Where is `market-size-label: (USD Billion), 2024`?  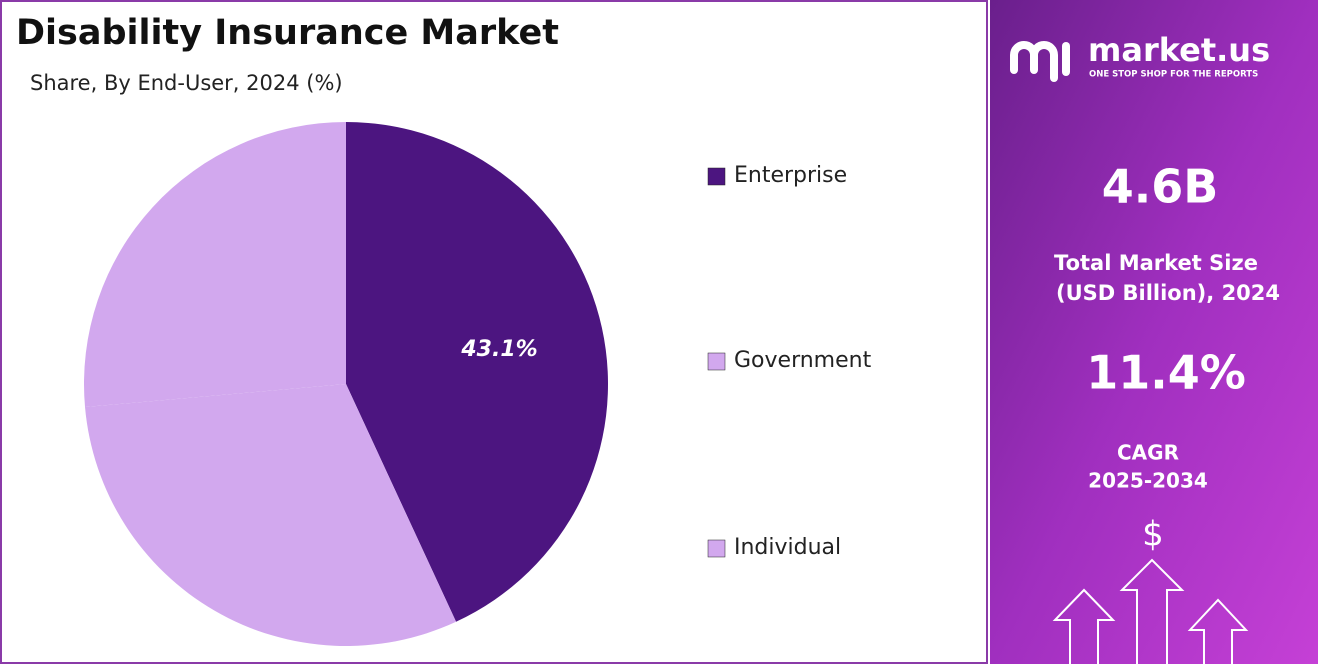
market-size-label: (USD Billion), 2024 is located at coordinates (1168, 293).